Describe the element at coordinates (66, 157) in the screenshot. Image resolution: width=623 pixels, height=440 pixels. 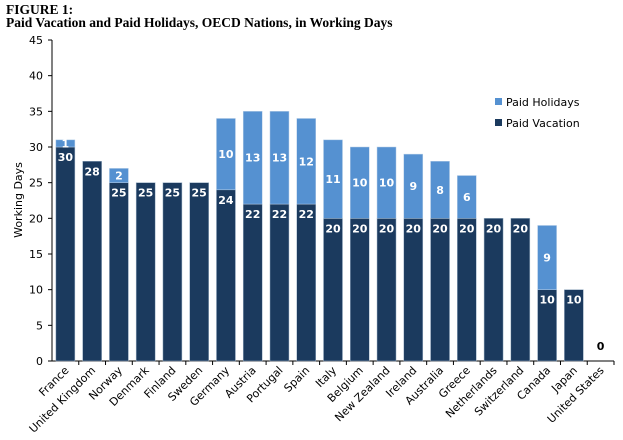
I see `data-label-vacation: 30` at that location.